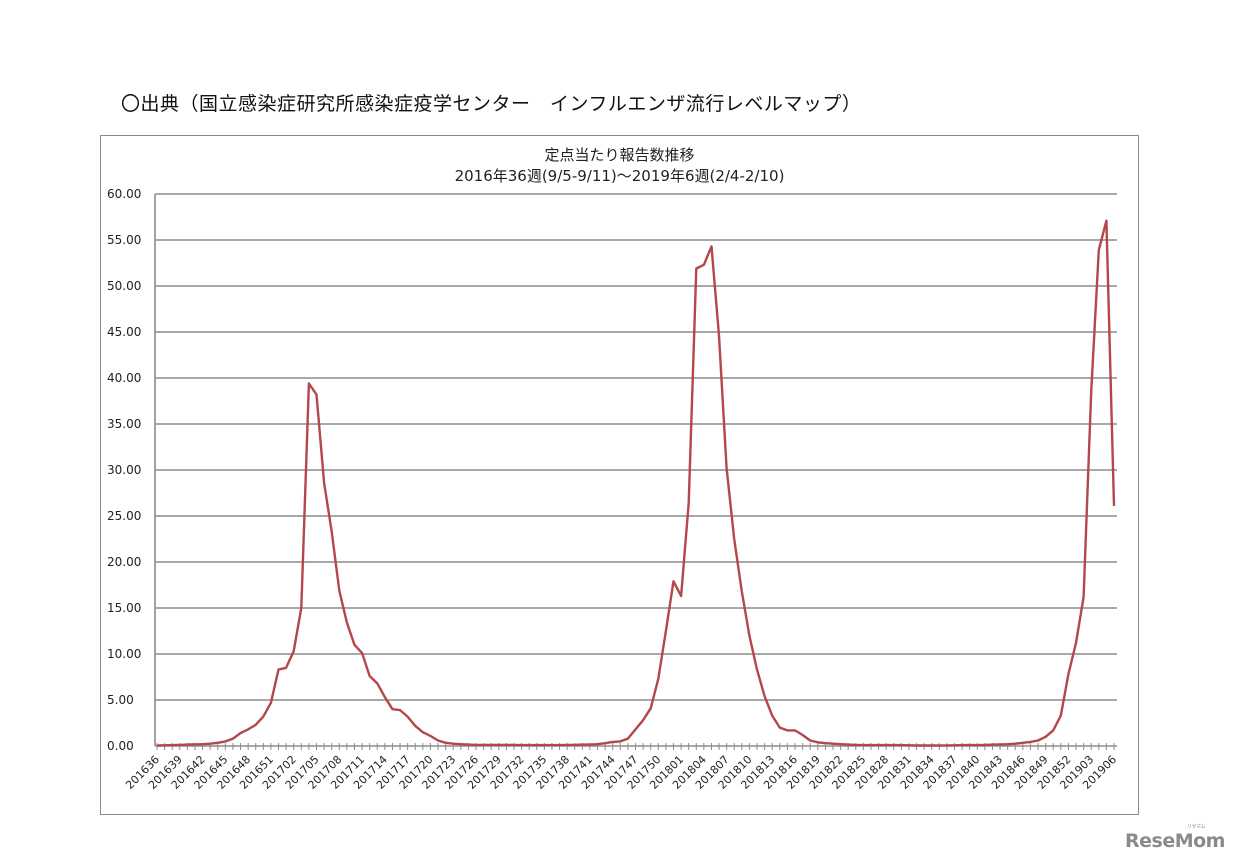 Image resolution: width=1236 pixels, height=867 pixels. What do you see at coordinates (619, 155) in the screenshot?
I see `chart-title: 定点当たり報告数推移` at bounding box center [619, 155].